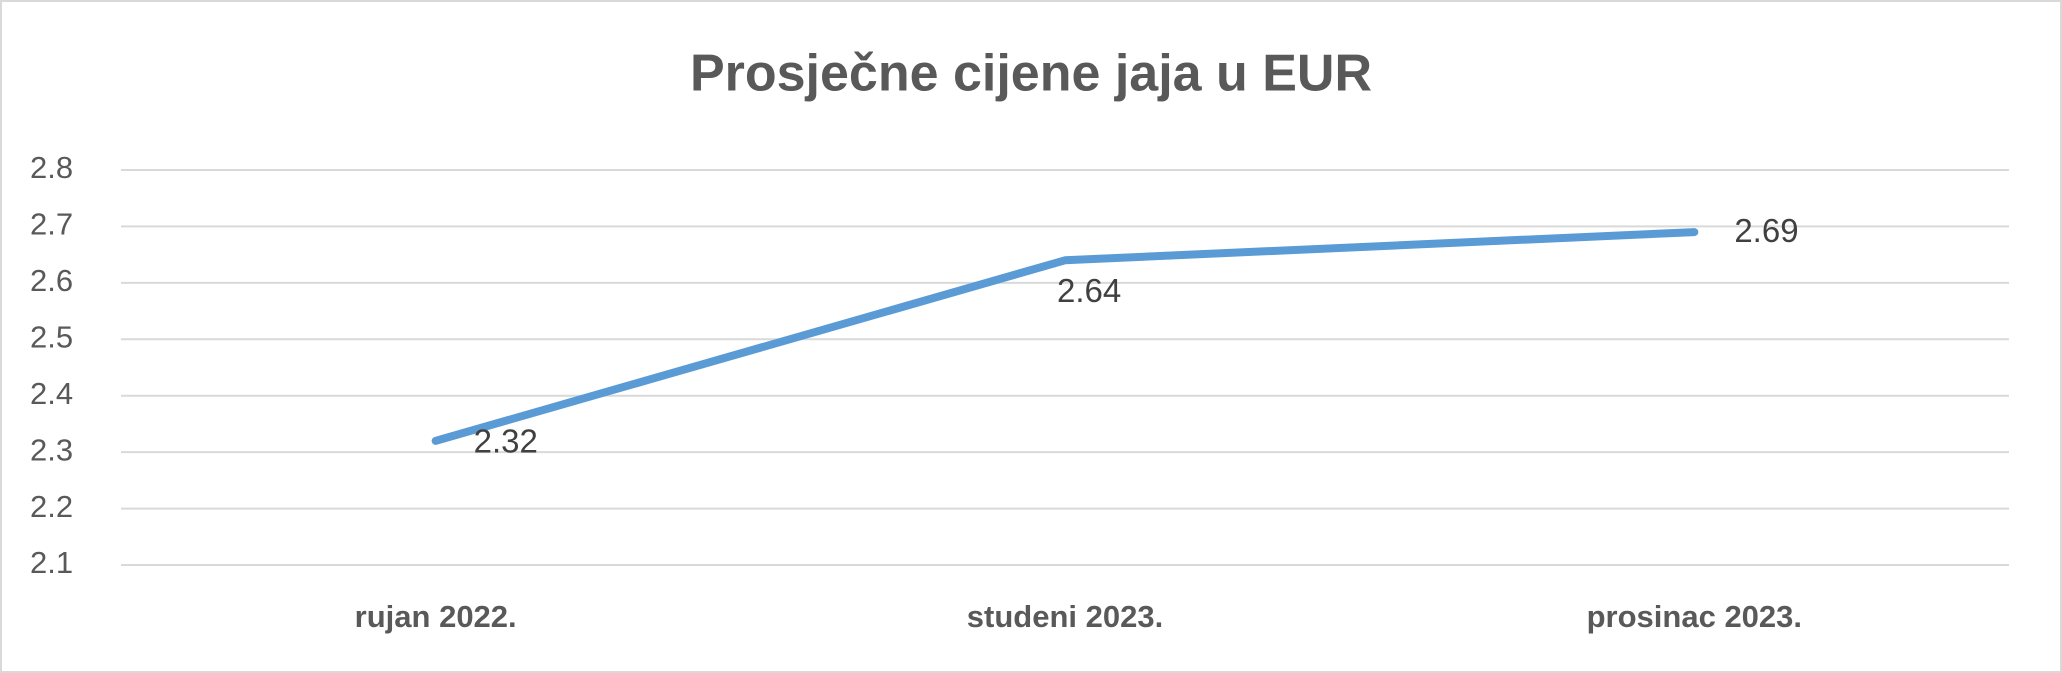 This screenshot has width=2062, height=673. What do you see at coordinates (51, 280) in the screenshot?
I see `y-tick-label: 2.6` at bounding box center [51, 280].